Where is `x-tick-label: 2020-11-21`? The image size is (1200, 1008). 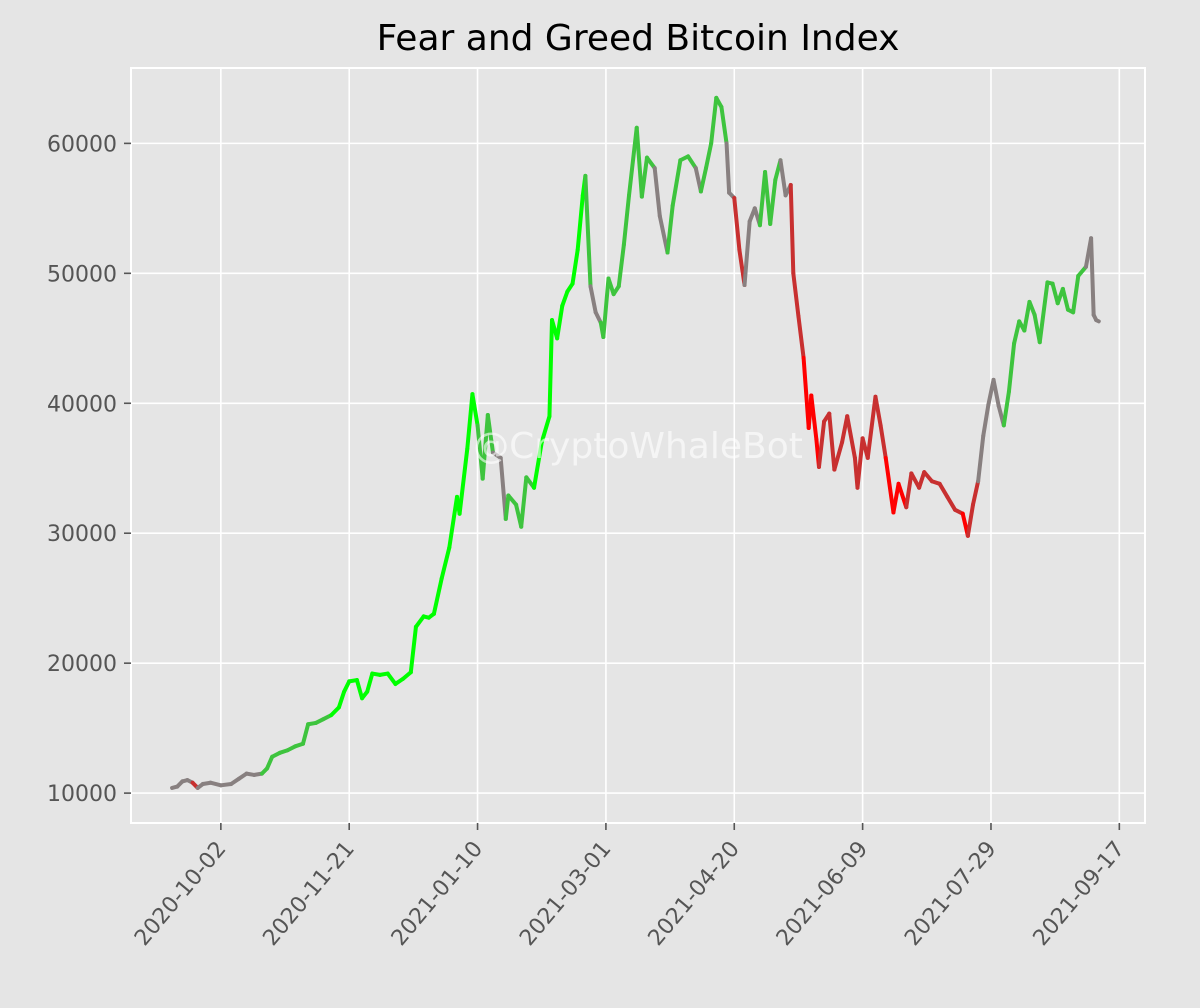
x-tick-label: 2020-11-21 is located at coordinates (308, 894).